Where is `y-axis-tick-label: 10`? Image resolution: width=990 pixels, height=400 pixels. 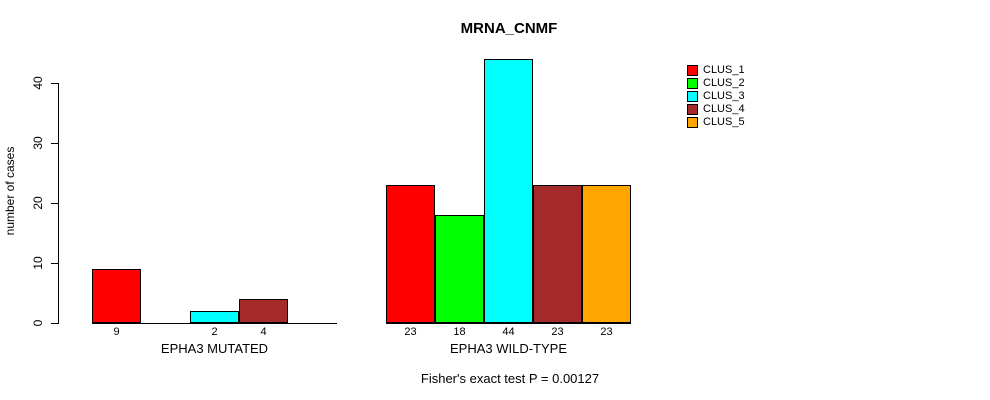 y-axis-tick-label: 10 is located at coordinates (38, 263).